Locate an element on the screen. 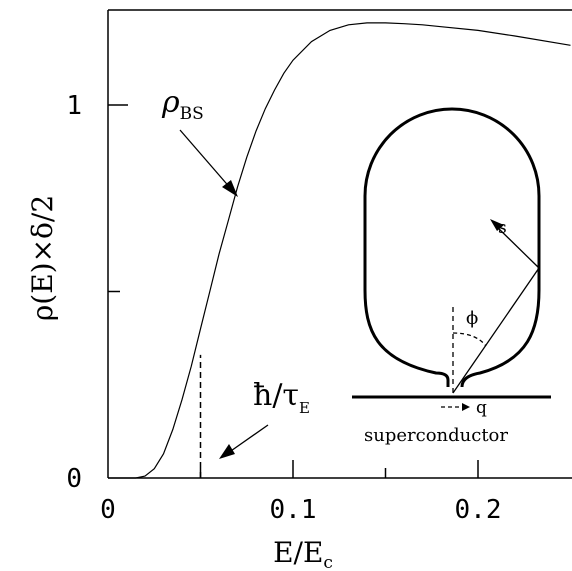  x-axis-label-main: E/E is located at coordinates (298, 552).